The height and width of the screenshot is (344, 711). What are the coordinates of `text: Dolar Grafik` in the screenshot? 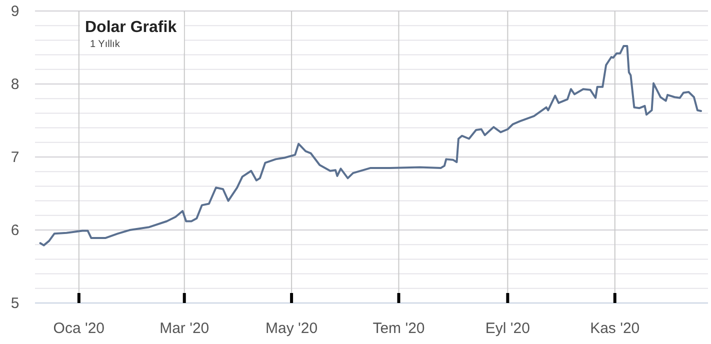 It's located at (131, 27).